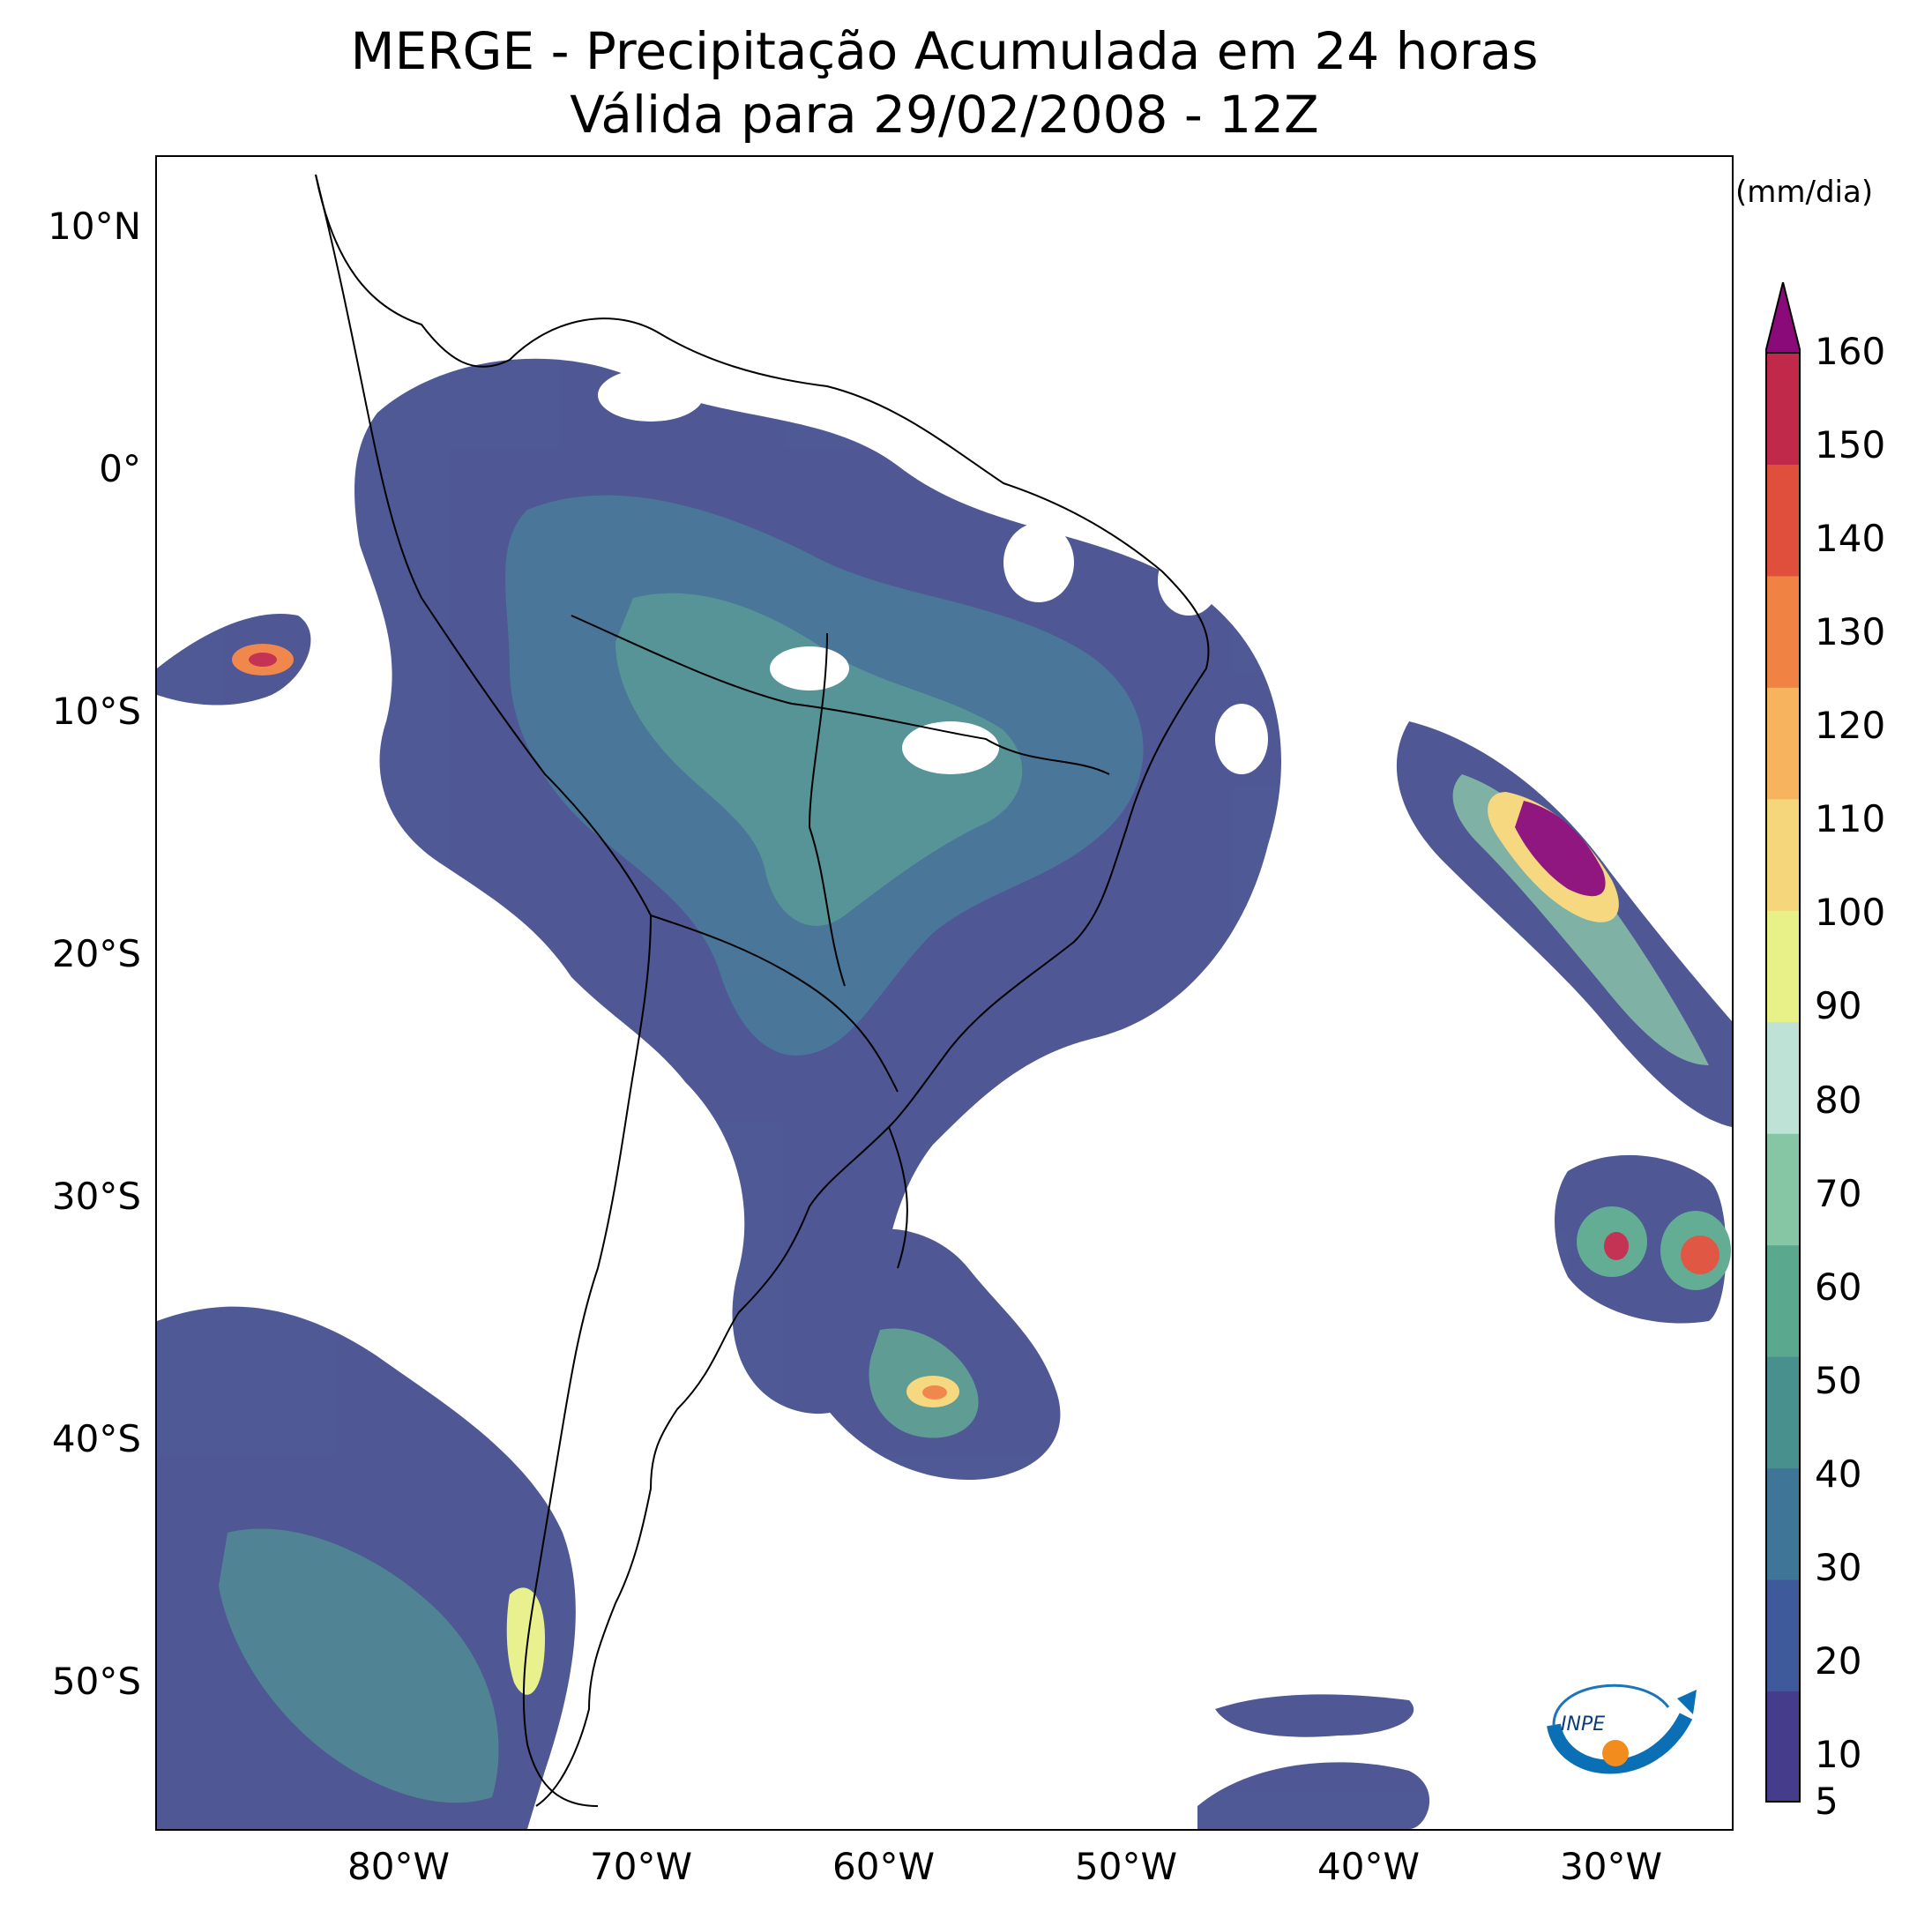 The height and width of the screenshot is (1911, 1932). Describe the element at coordinates (1838, 1474) in the screenshot. I see `colorbar-tick-label: 40` at that location.